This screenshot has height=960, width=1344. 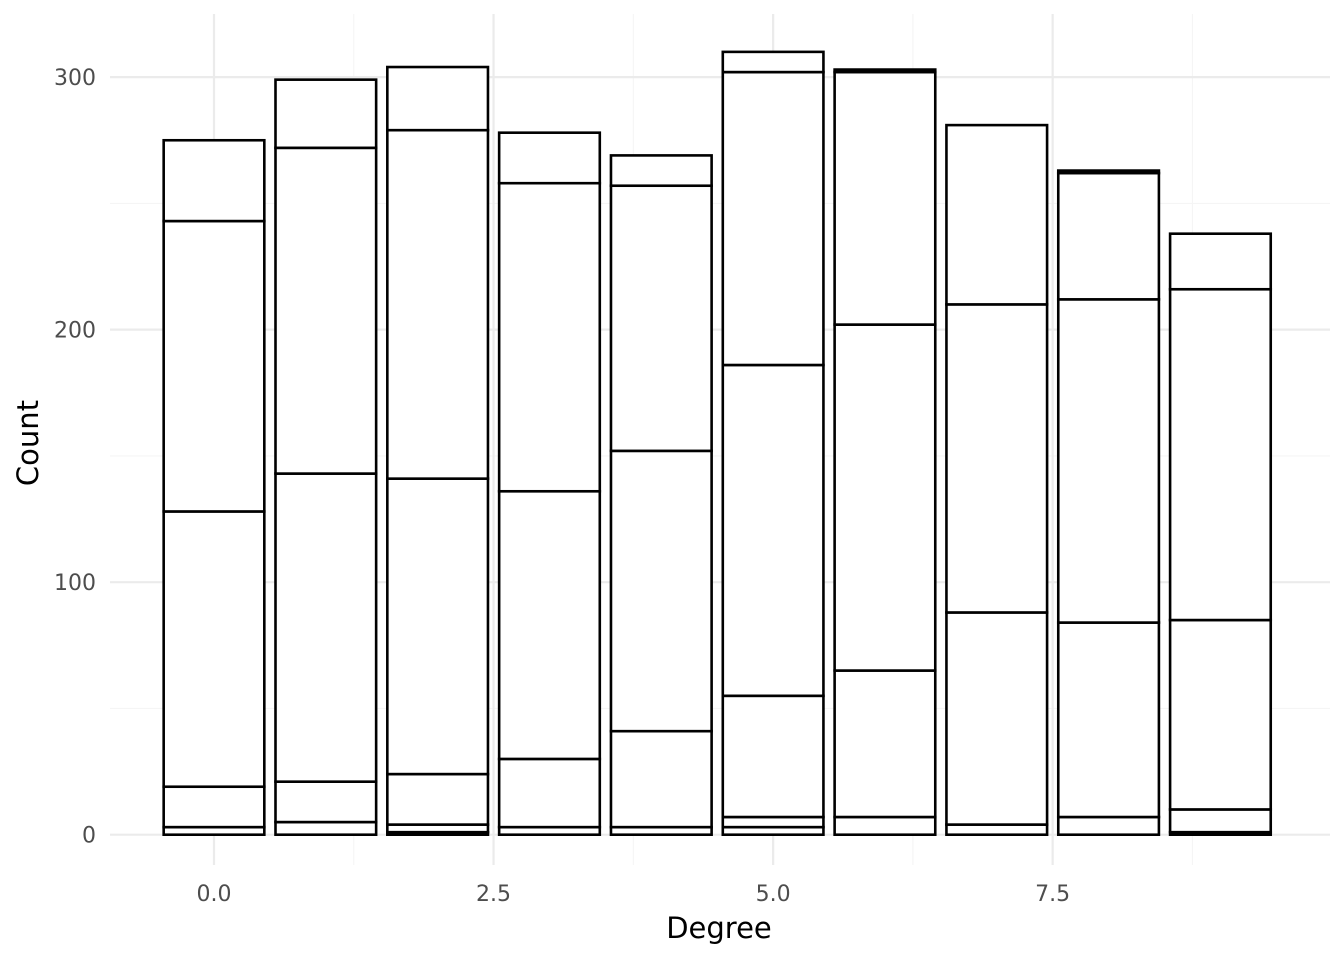 I want to click on x-tick-label: 2.5, so click(x=493, y=894).